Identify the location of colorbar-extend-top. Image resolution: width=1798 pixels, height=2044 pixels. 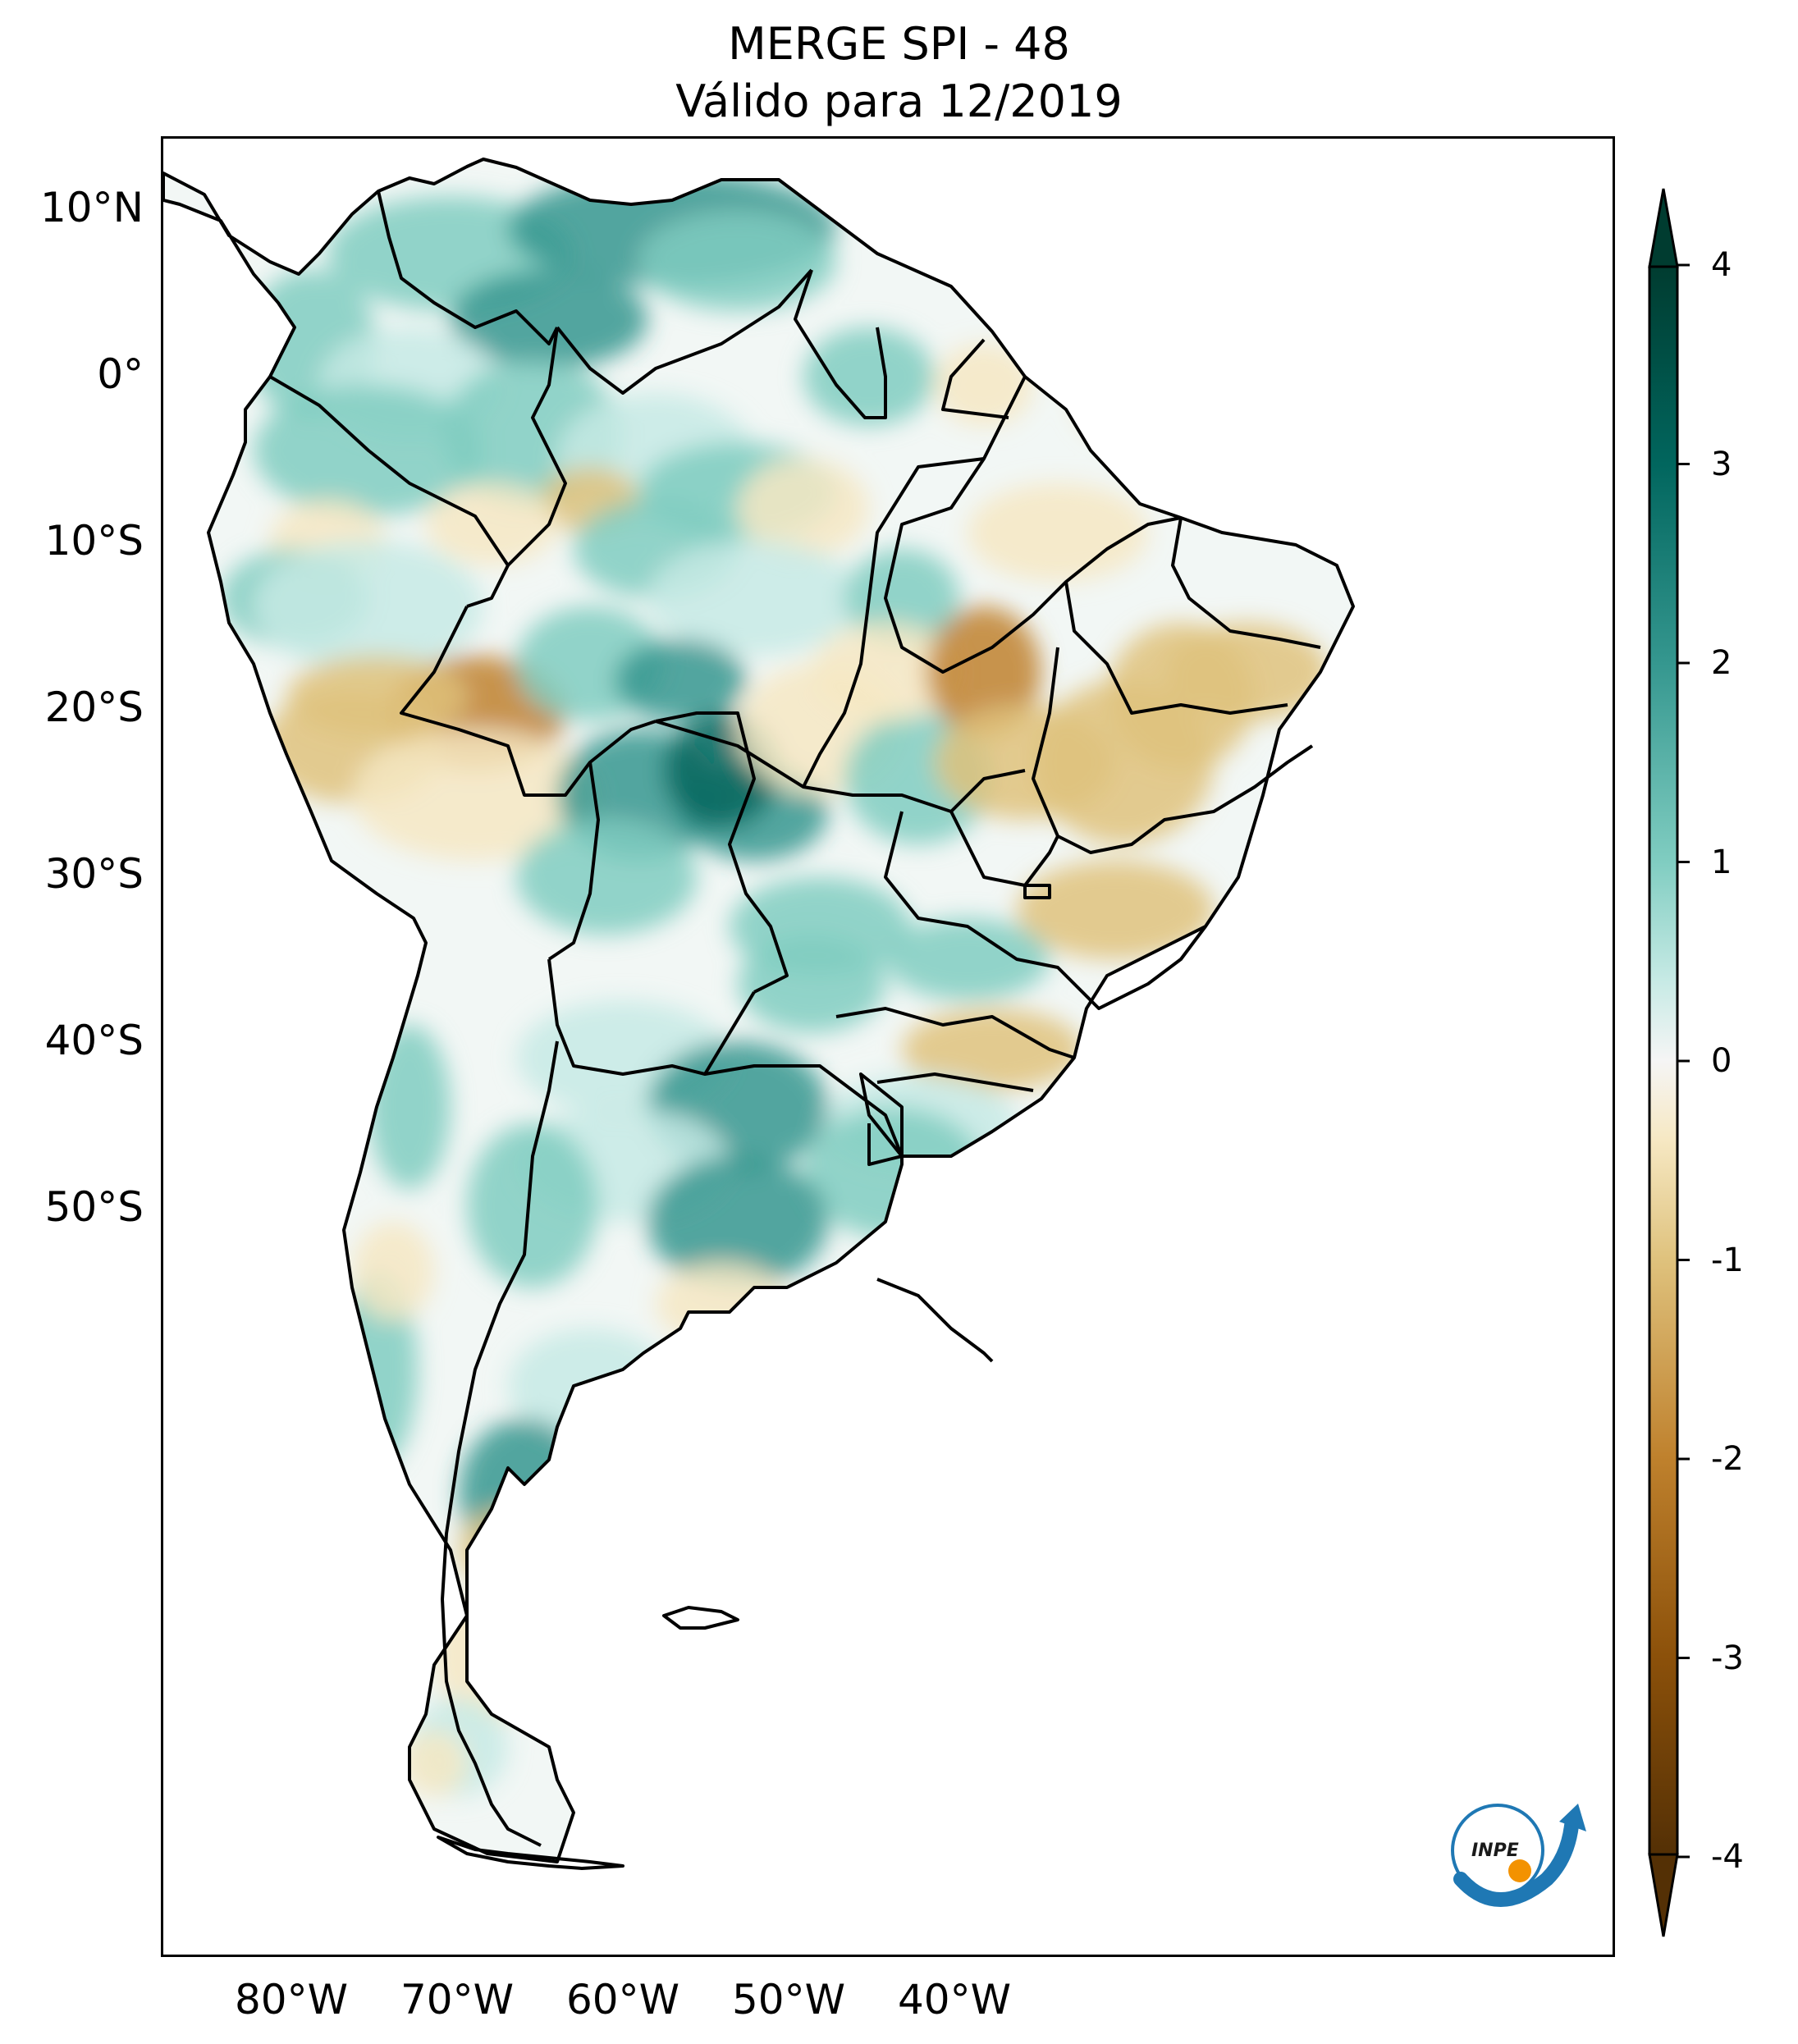
(1663, 228).